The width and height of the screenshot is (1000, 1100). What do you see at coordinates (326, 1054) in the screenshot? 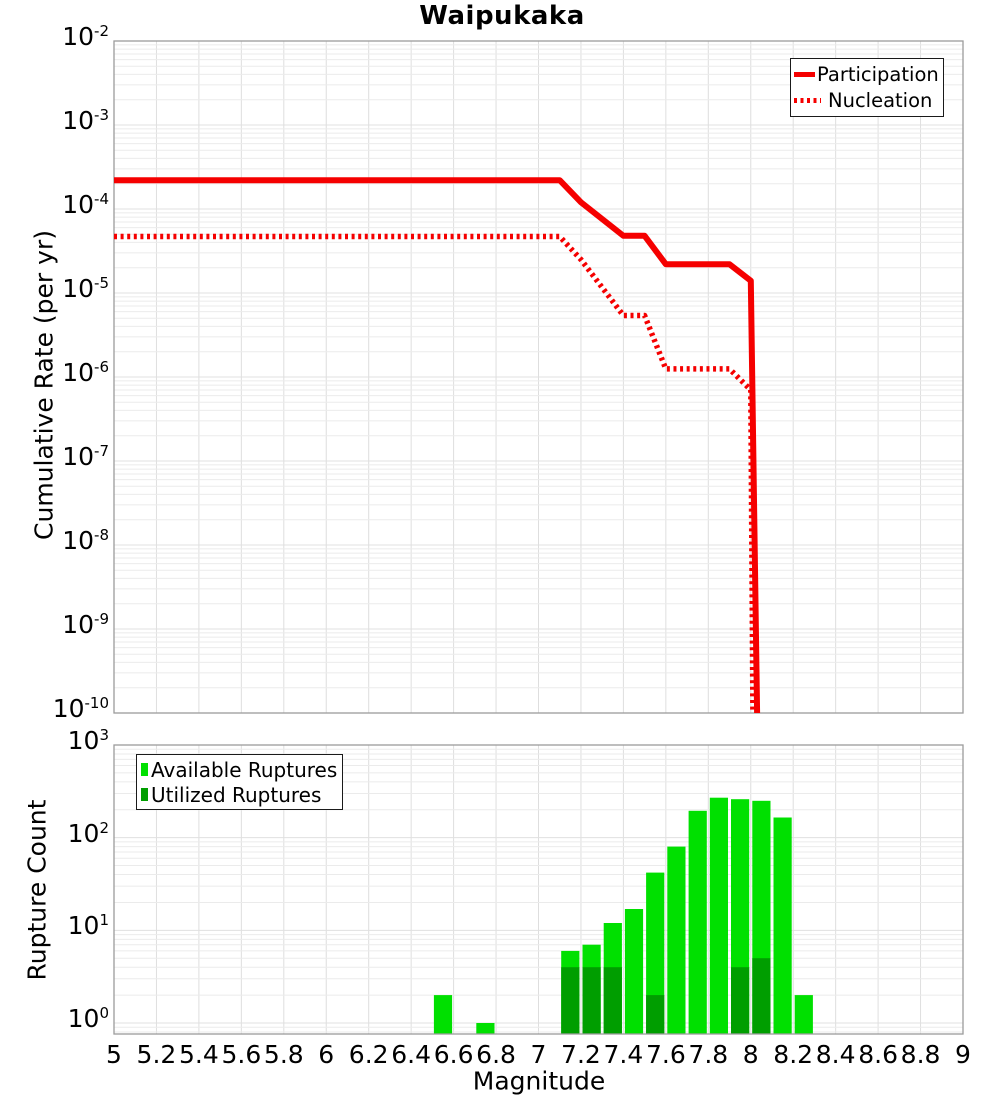
I see `x-tick-label: 6` at bounding box center [326, 1054].